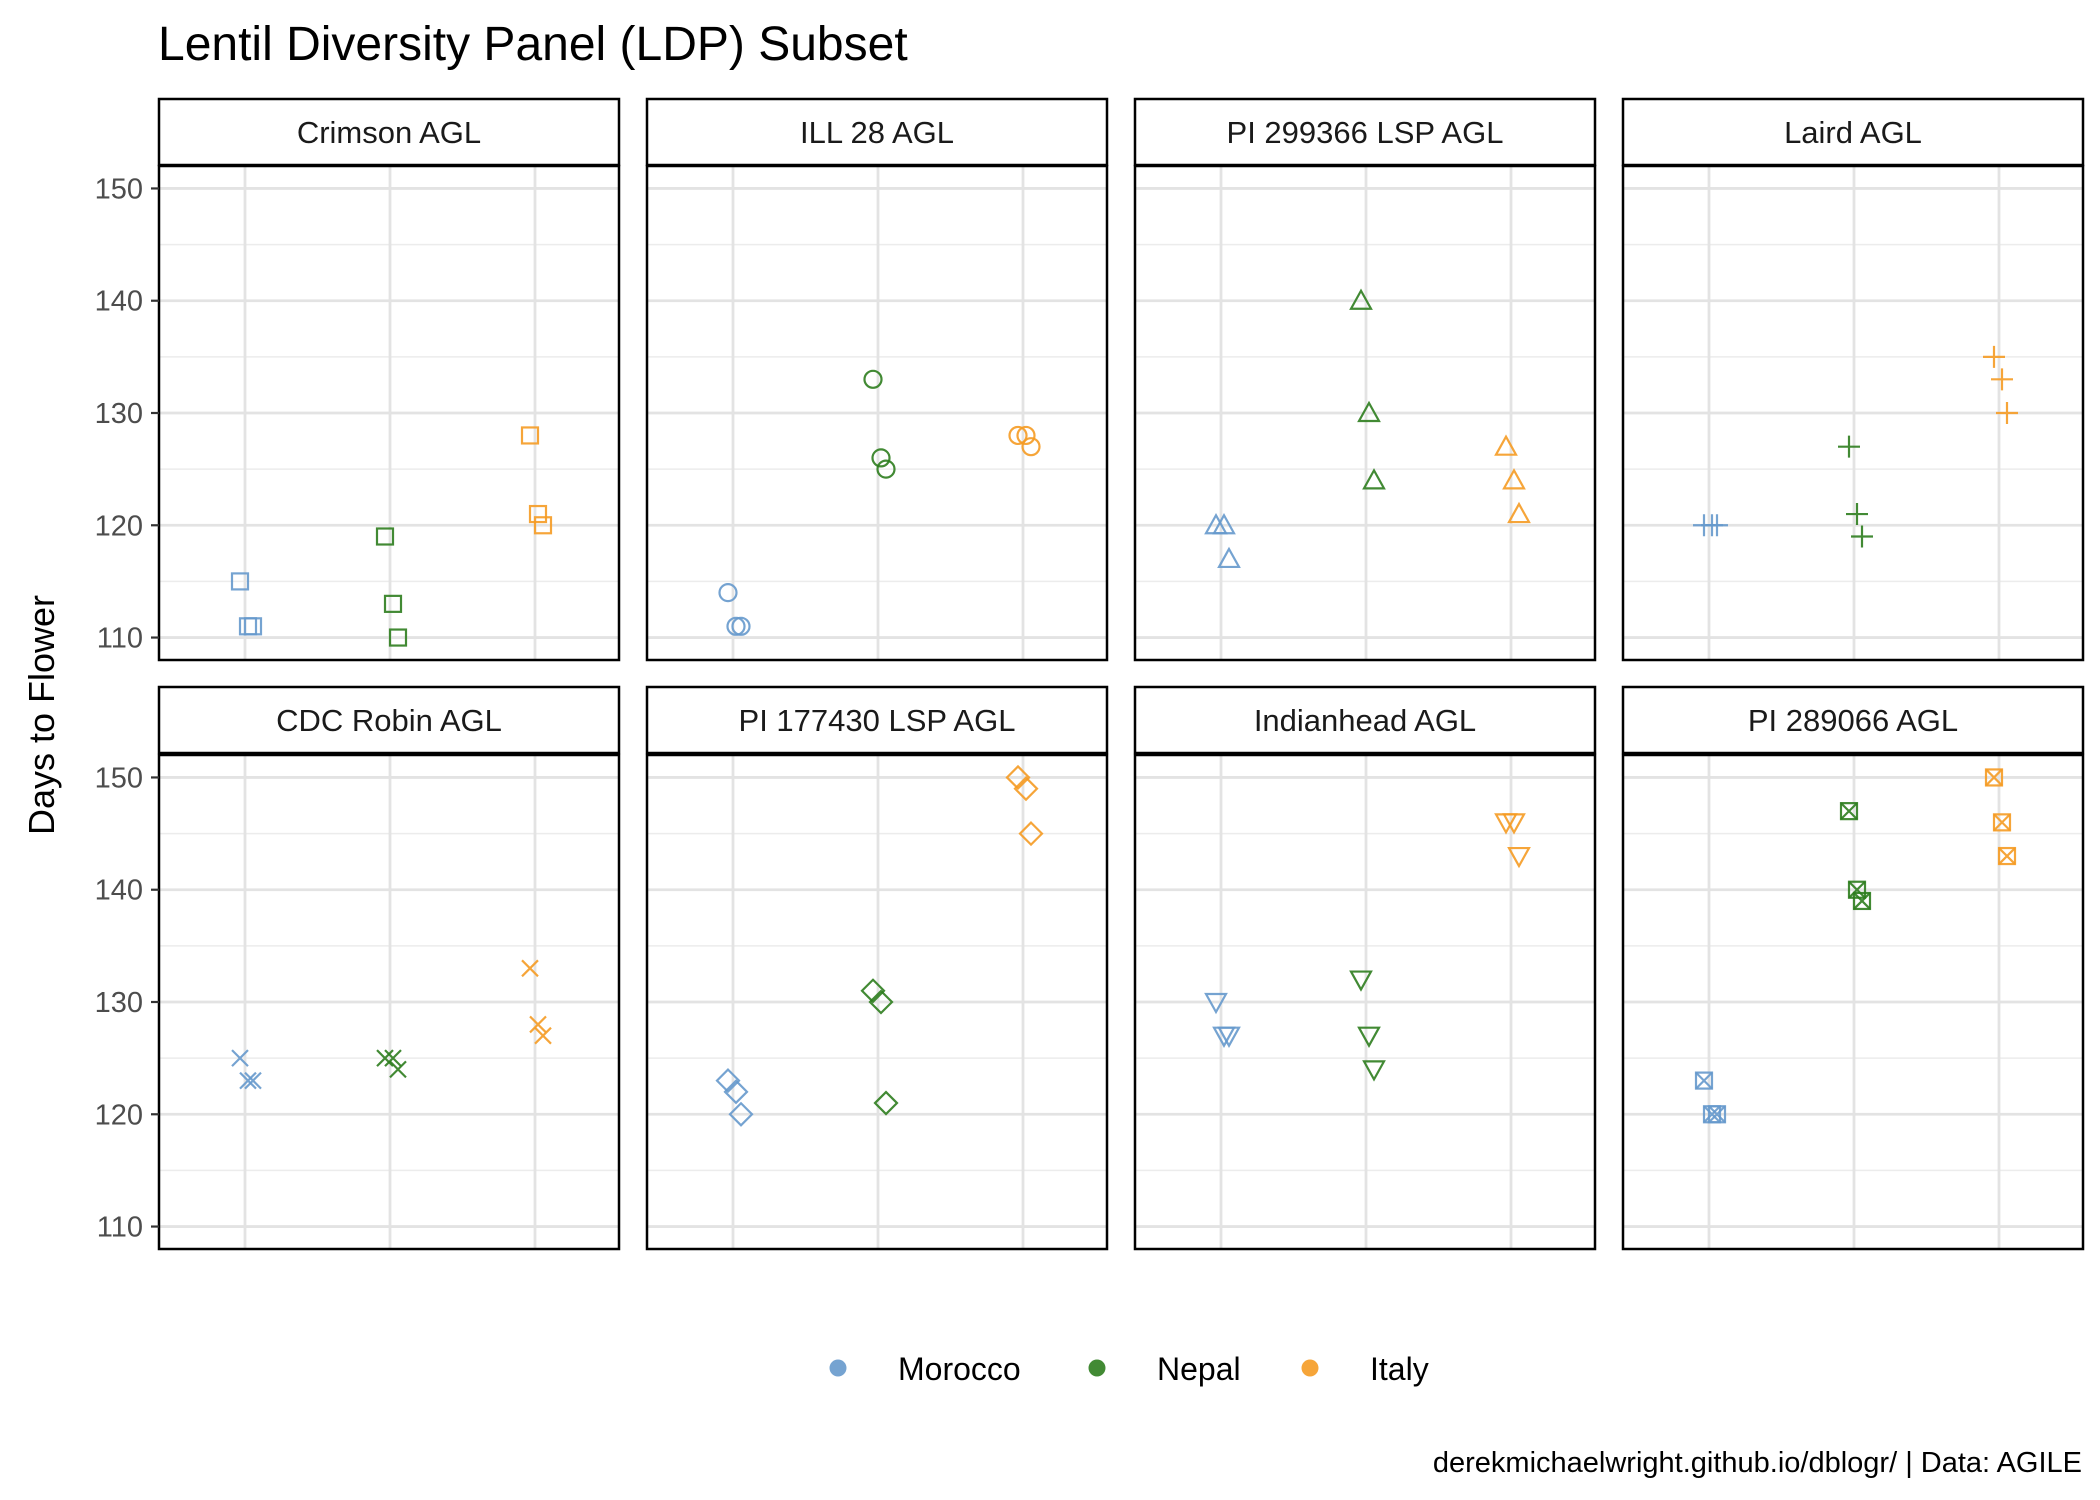  I want to click on strip-label: PI 289066 AGL, so click(1853, 720).